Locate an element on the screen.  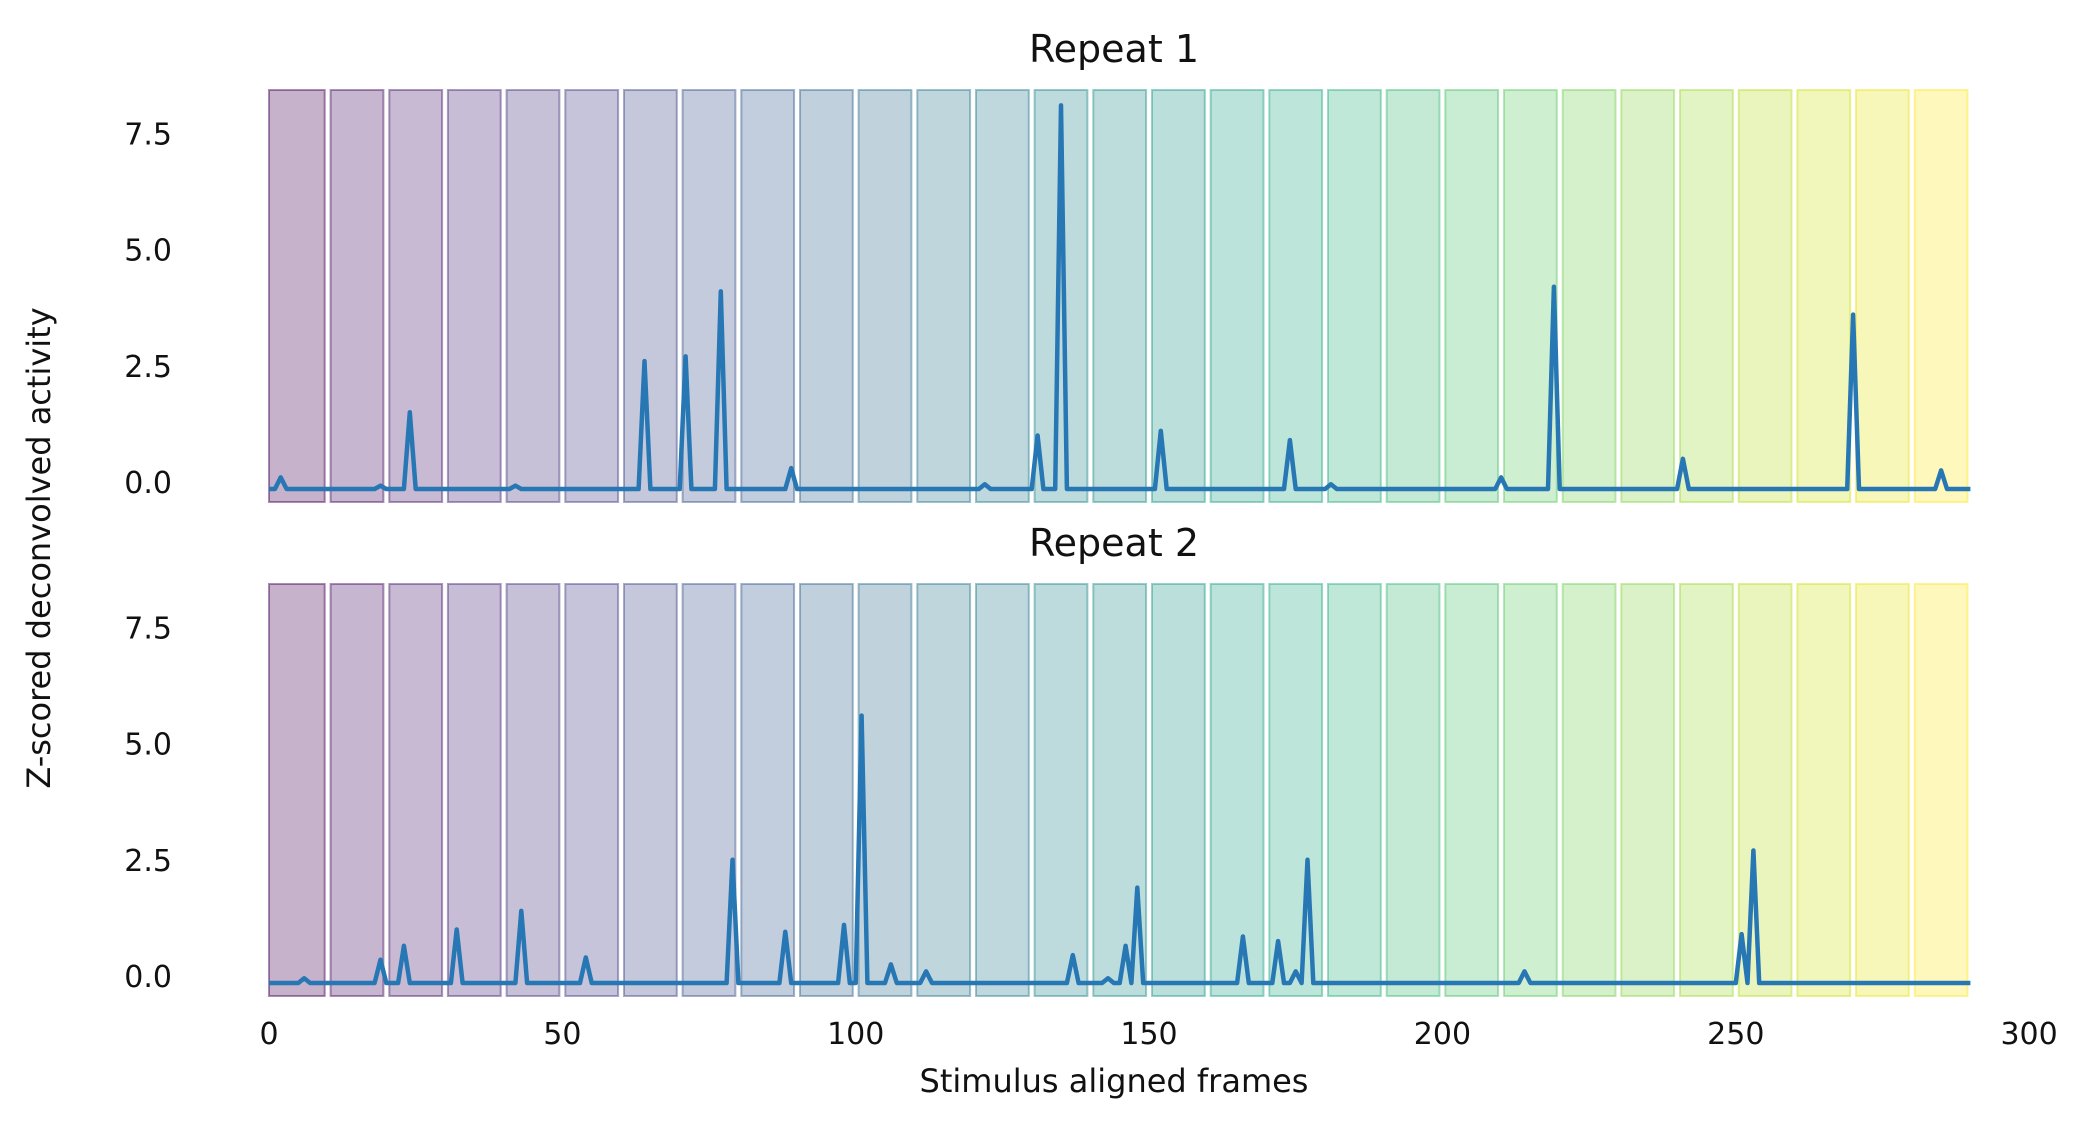
x-tick-label: 50 is located at coordinates (562, 1034).